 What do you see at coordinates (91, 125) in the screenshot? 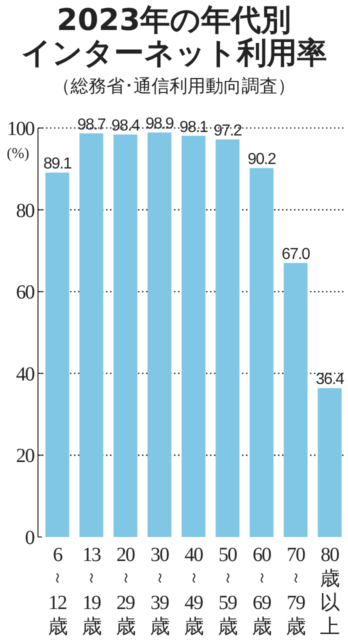
I see `data-label: 98.7` at bounding box center [91, 125].